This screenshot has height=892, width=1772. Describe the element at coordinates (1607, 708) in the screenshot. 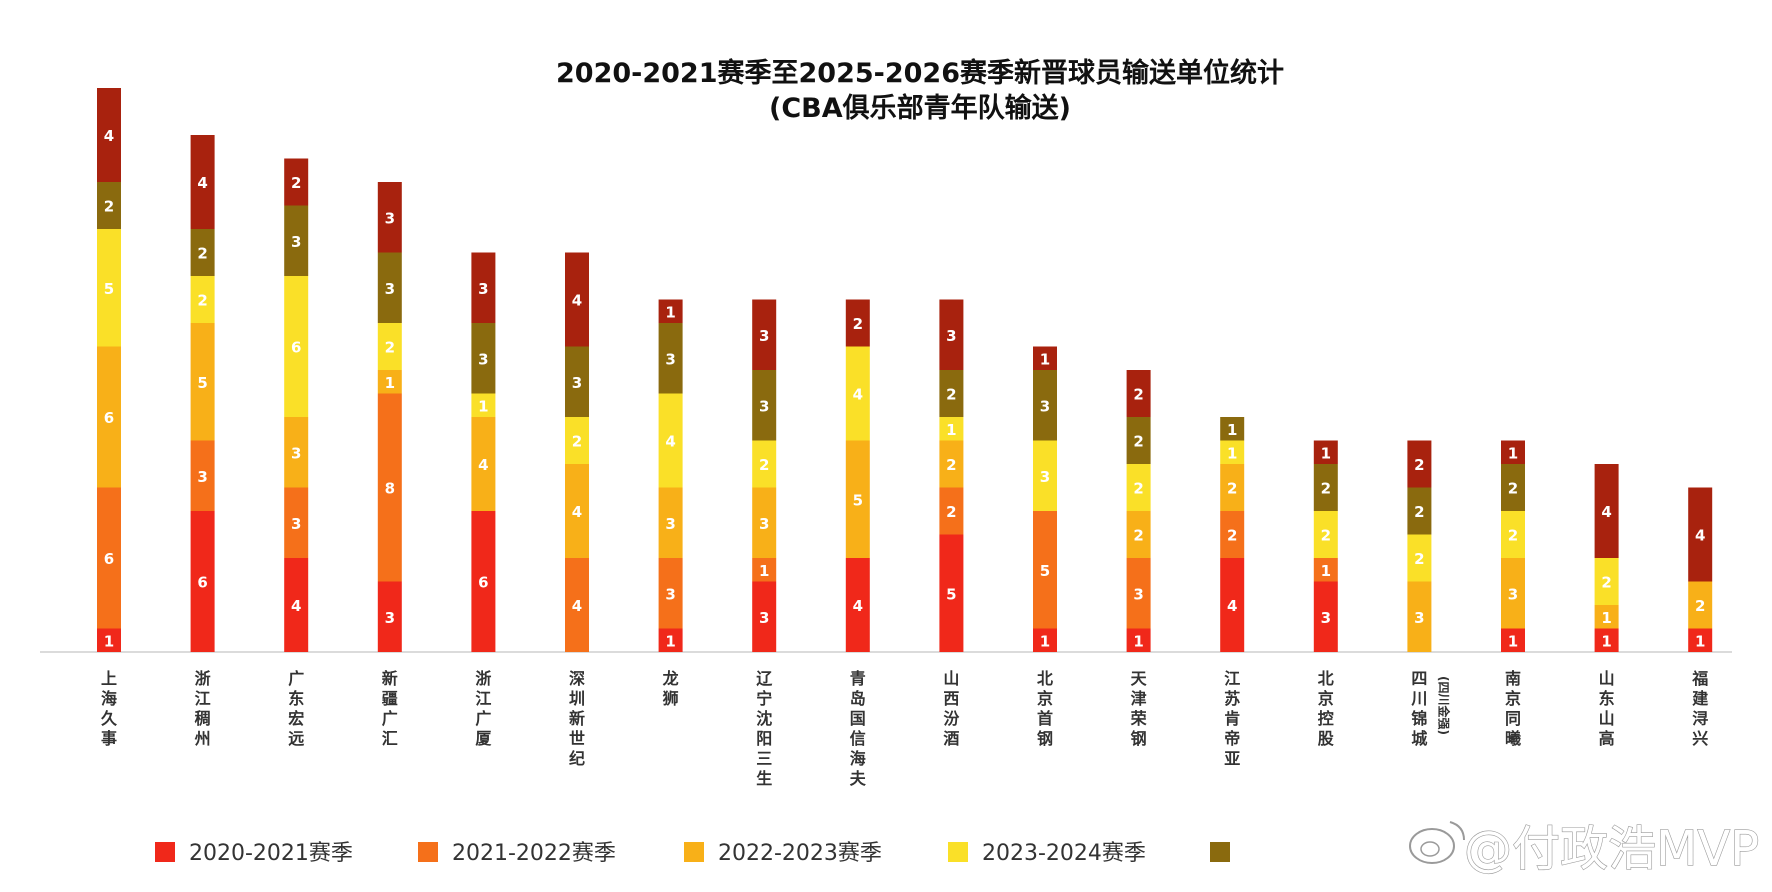

I see `category-label: 山东山高` at that location.